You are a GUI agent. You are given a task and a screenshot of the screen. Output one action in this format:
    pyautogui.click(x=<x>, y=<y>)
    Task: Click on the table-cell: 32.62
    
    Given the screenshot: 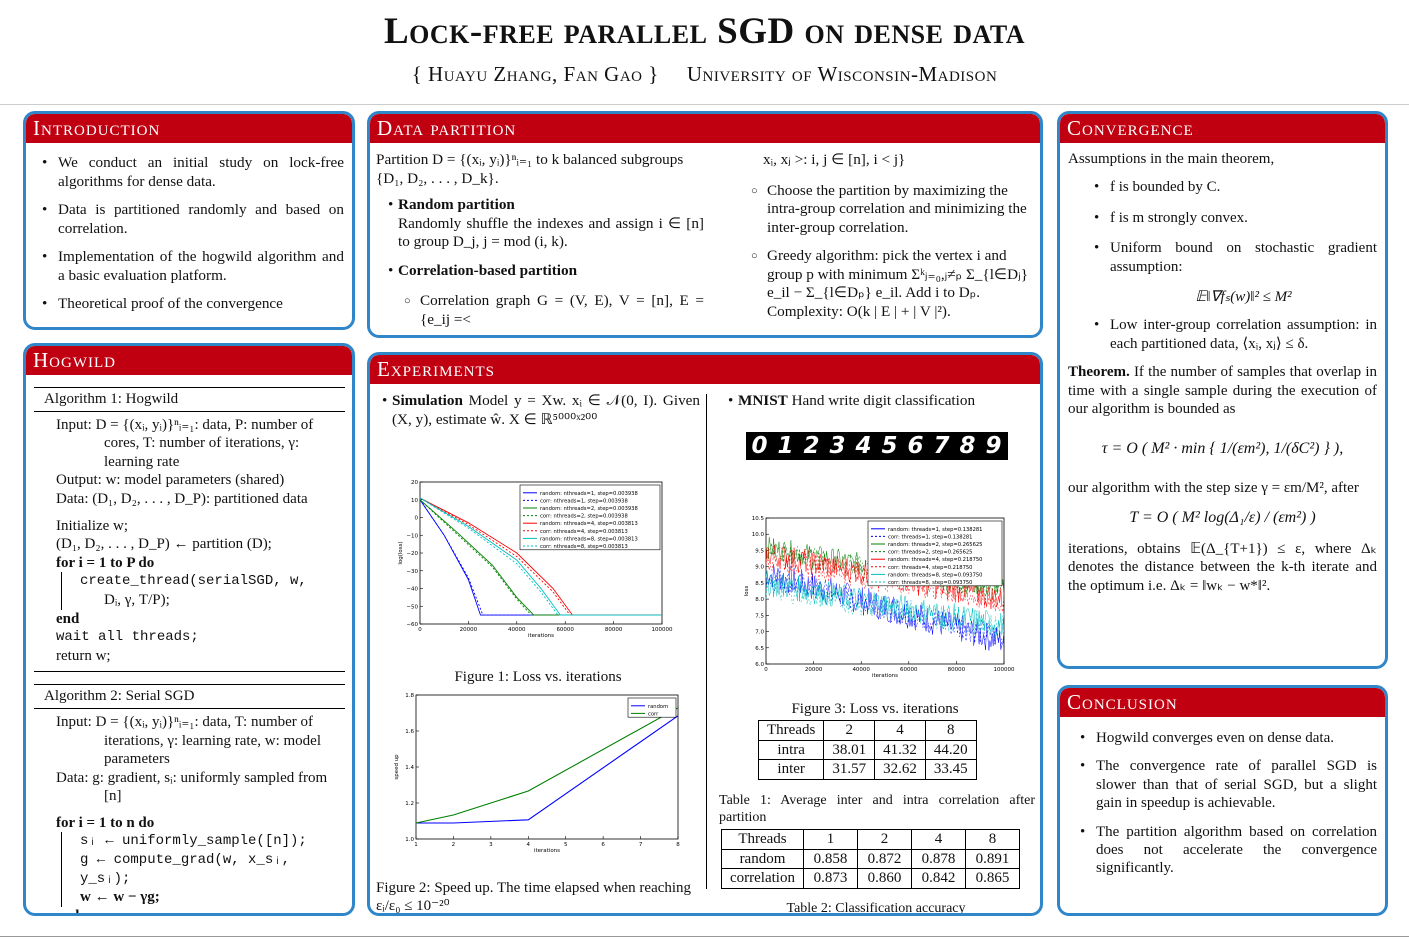 What is the action you would take?
    pyautogui.click(x=900, y=769)
    